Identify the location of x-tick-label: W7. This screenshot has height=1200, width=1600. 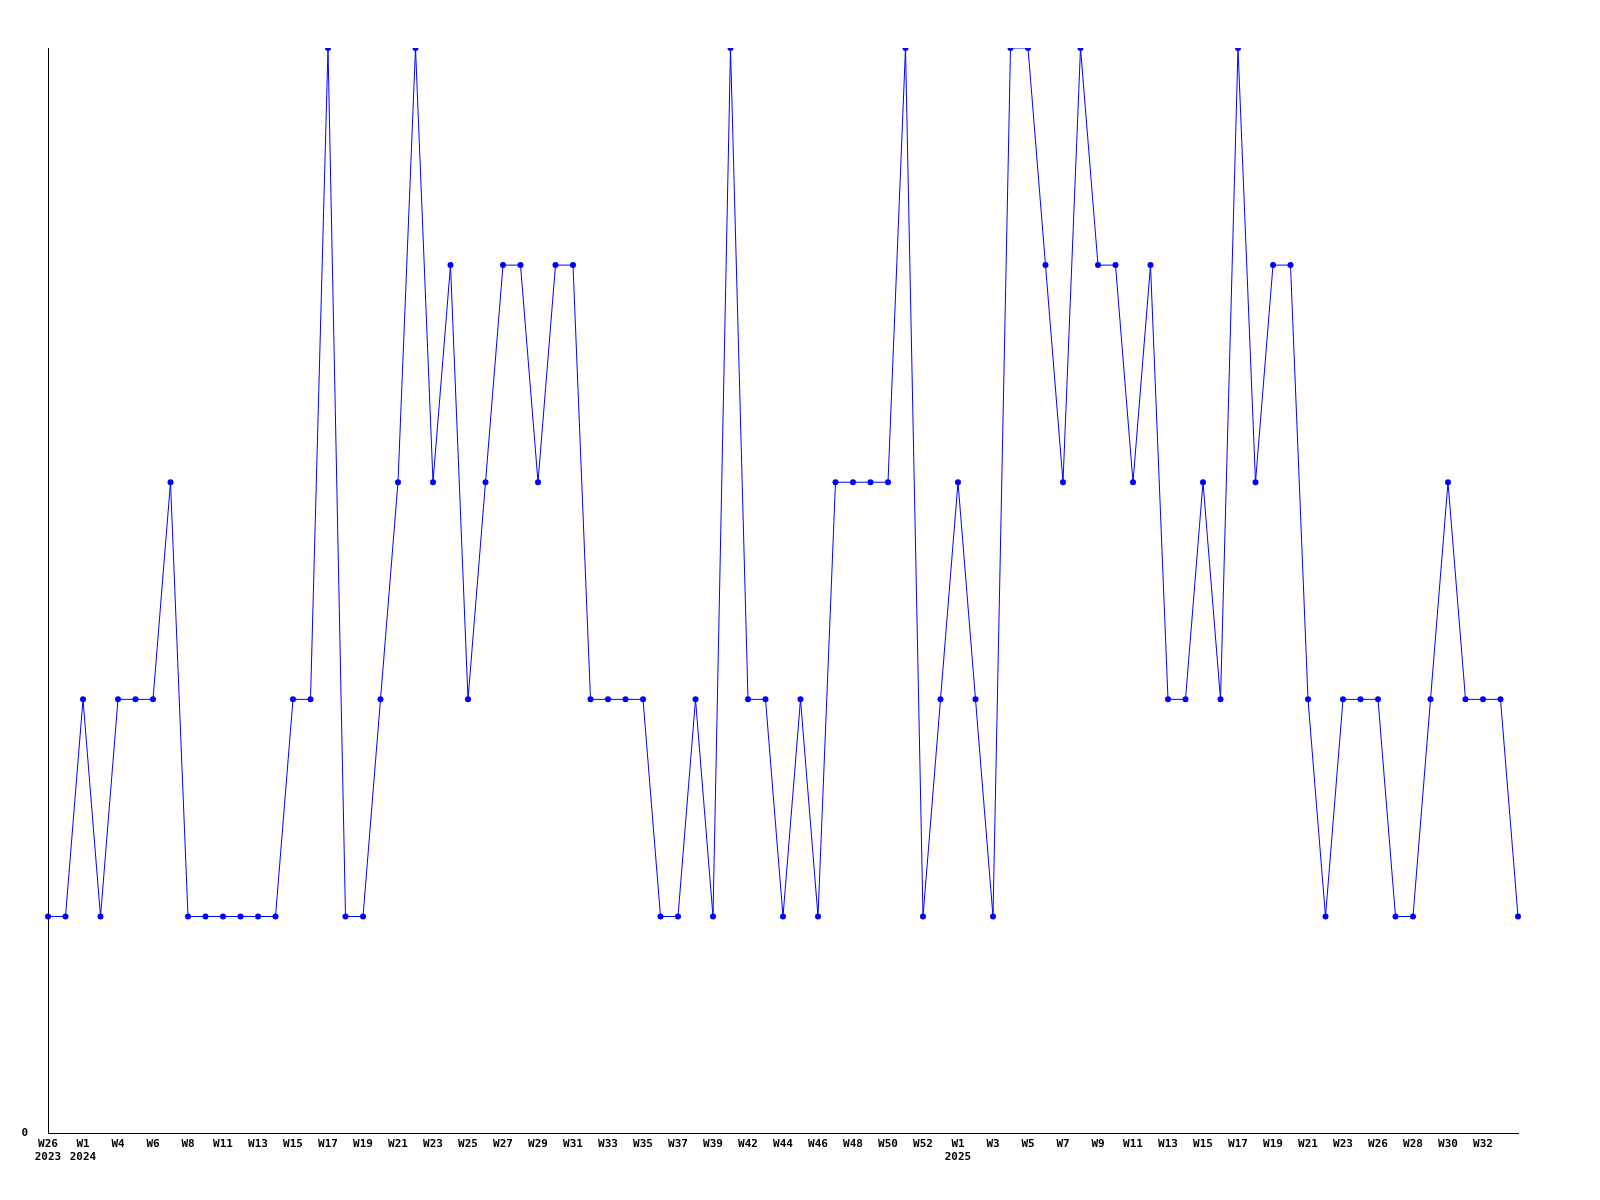
(1063, 1144).